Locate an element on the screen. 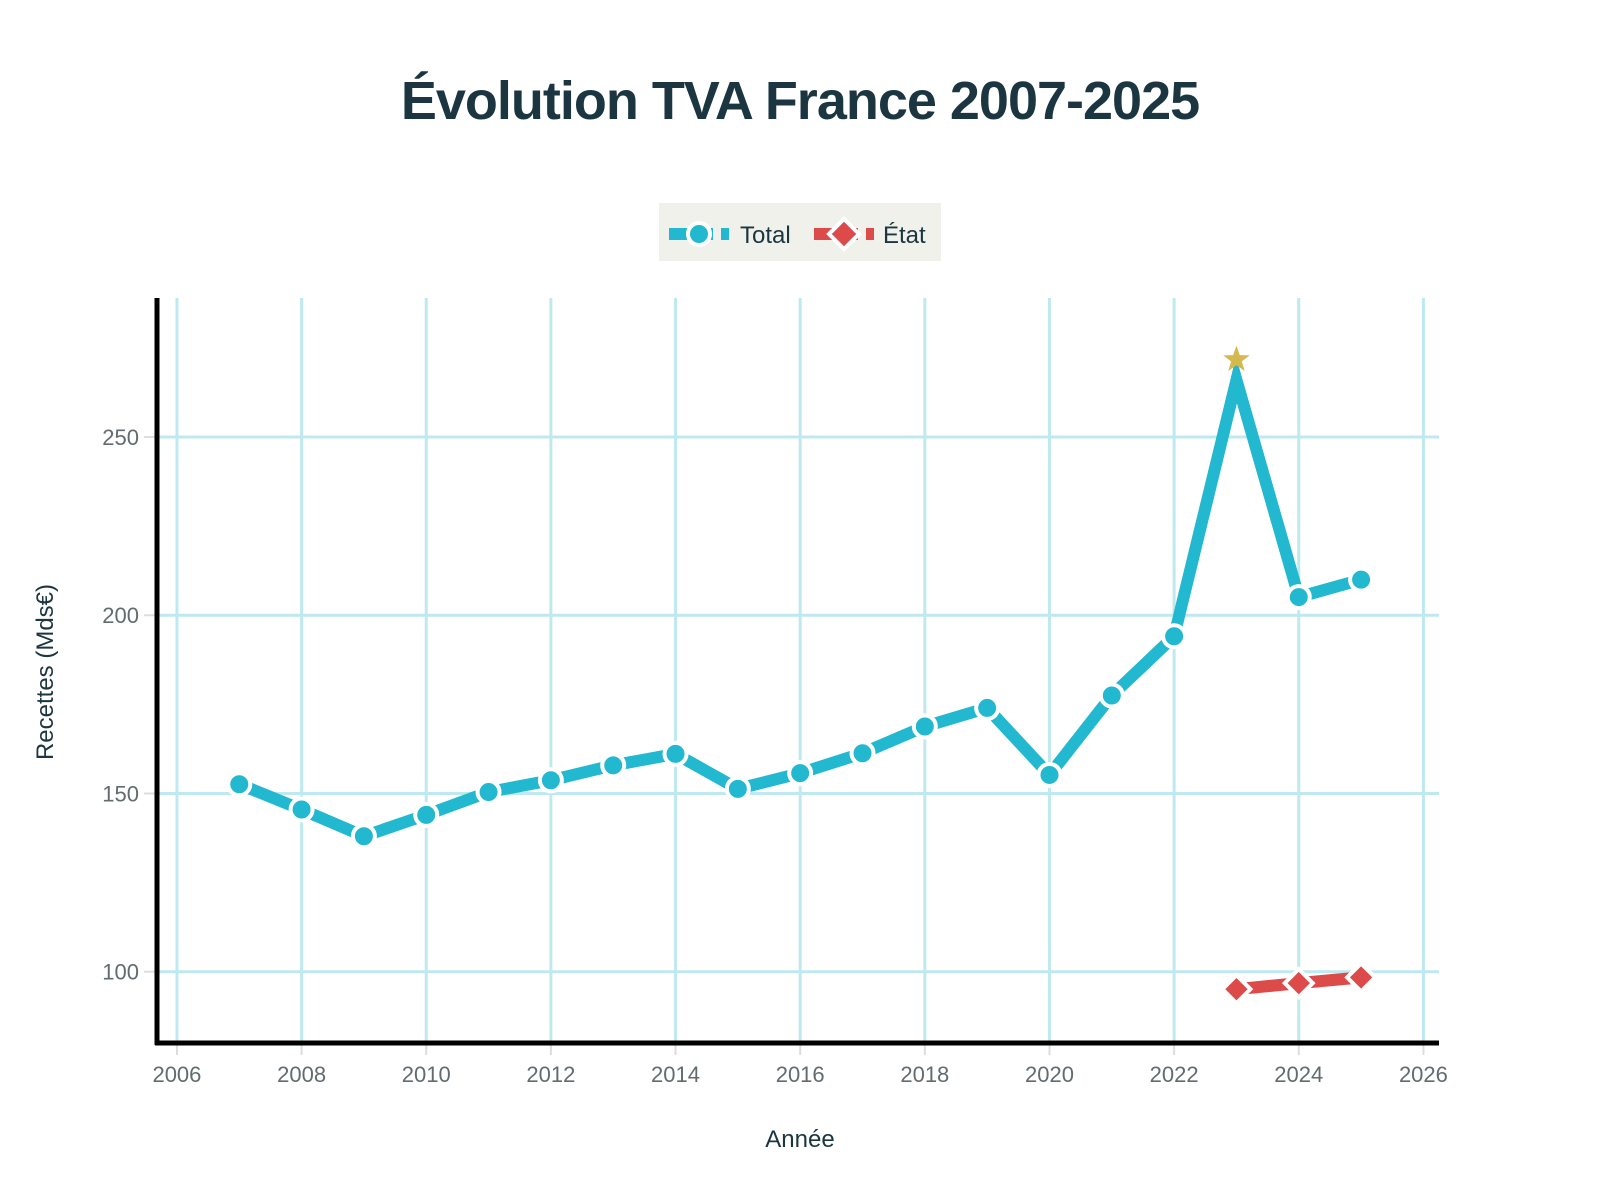  x-tick-label: 2008 is located at coordinates (301, 1074).